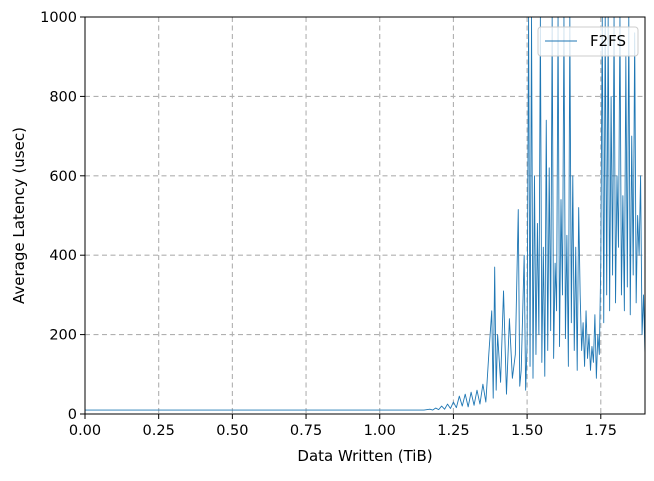 The height and width of the screenshot is (481, 654). What do you see at coordinates (159, 431) in the screenshot?
I see `x-tick-label: 0.25` at bounding box center [159, 431].